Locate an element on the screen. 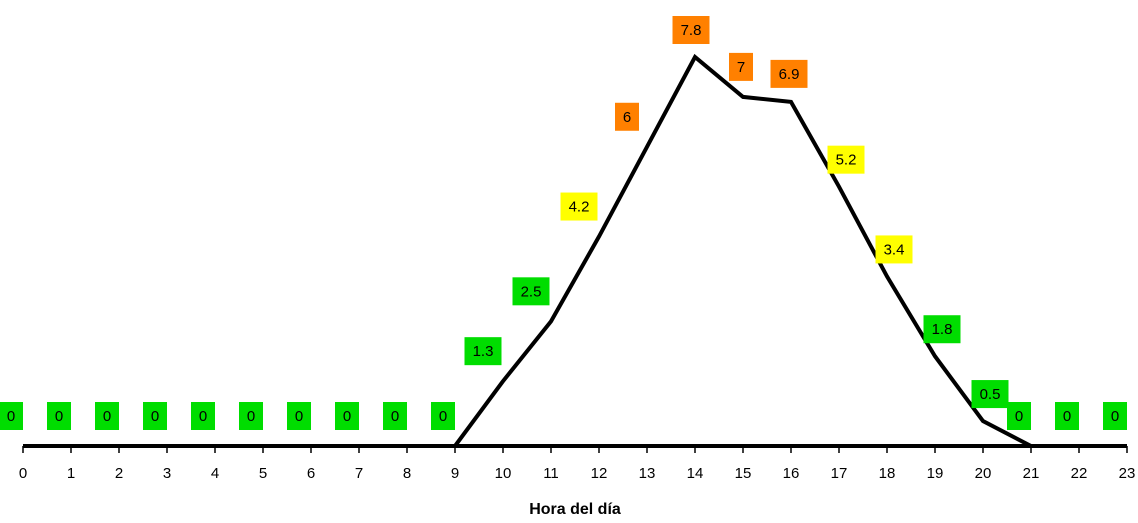 The width and height of the screenshot is (1138, 523). x-tick-label: 4 is located at coordinates (215, 473).